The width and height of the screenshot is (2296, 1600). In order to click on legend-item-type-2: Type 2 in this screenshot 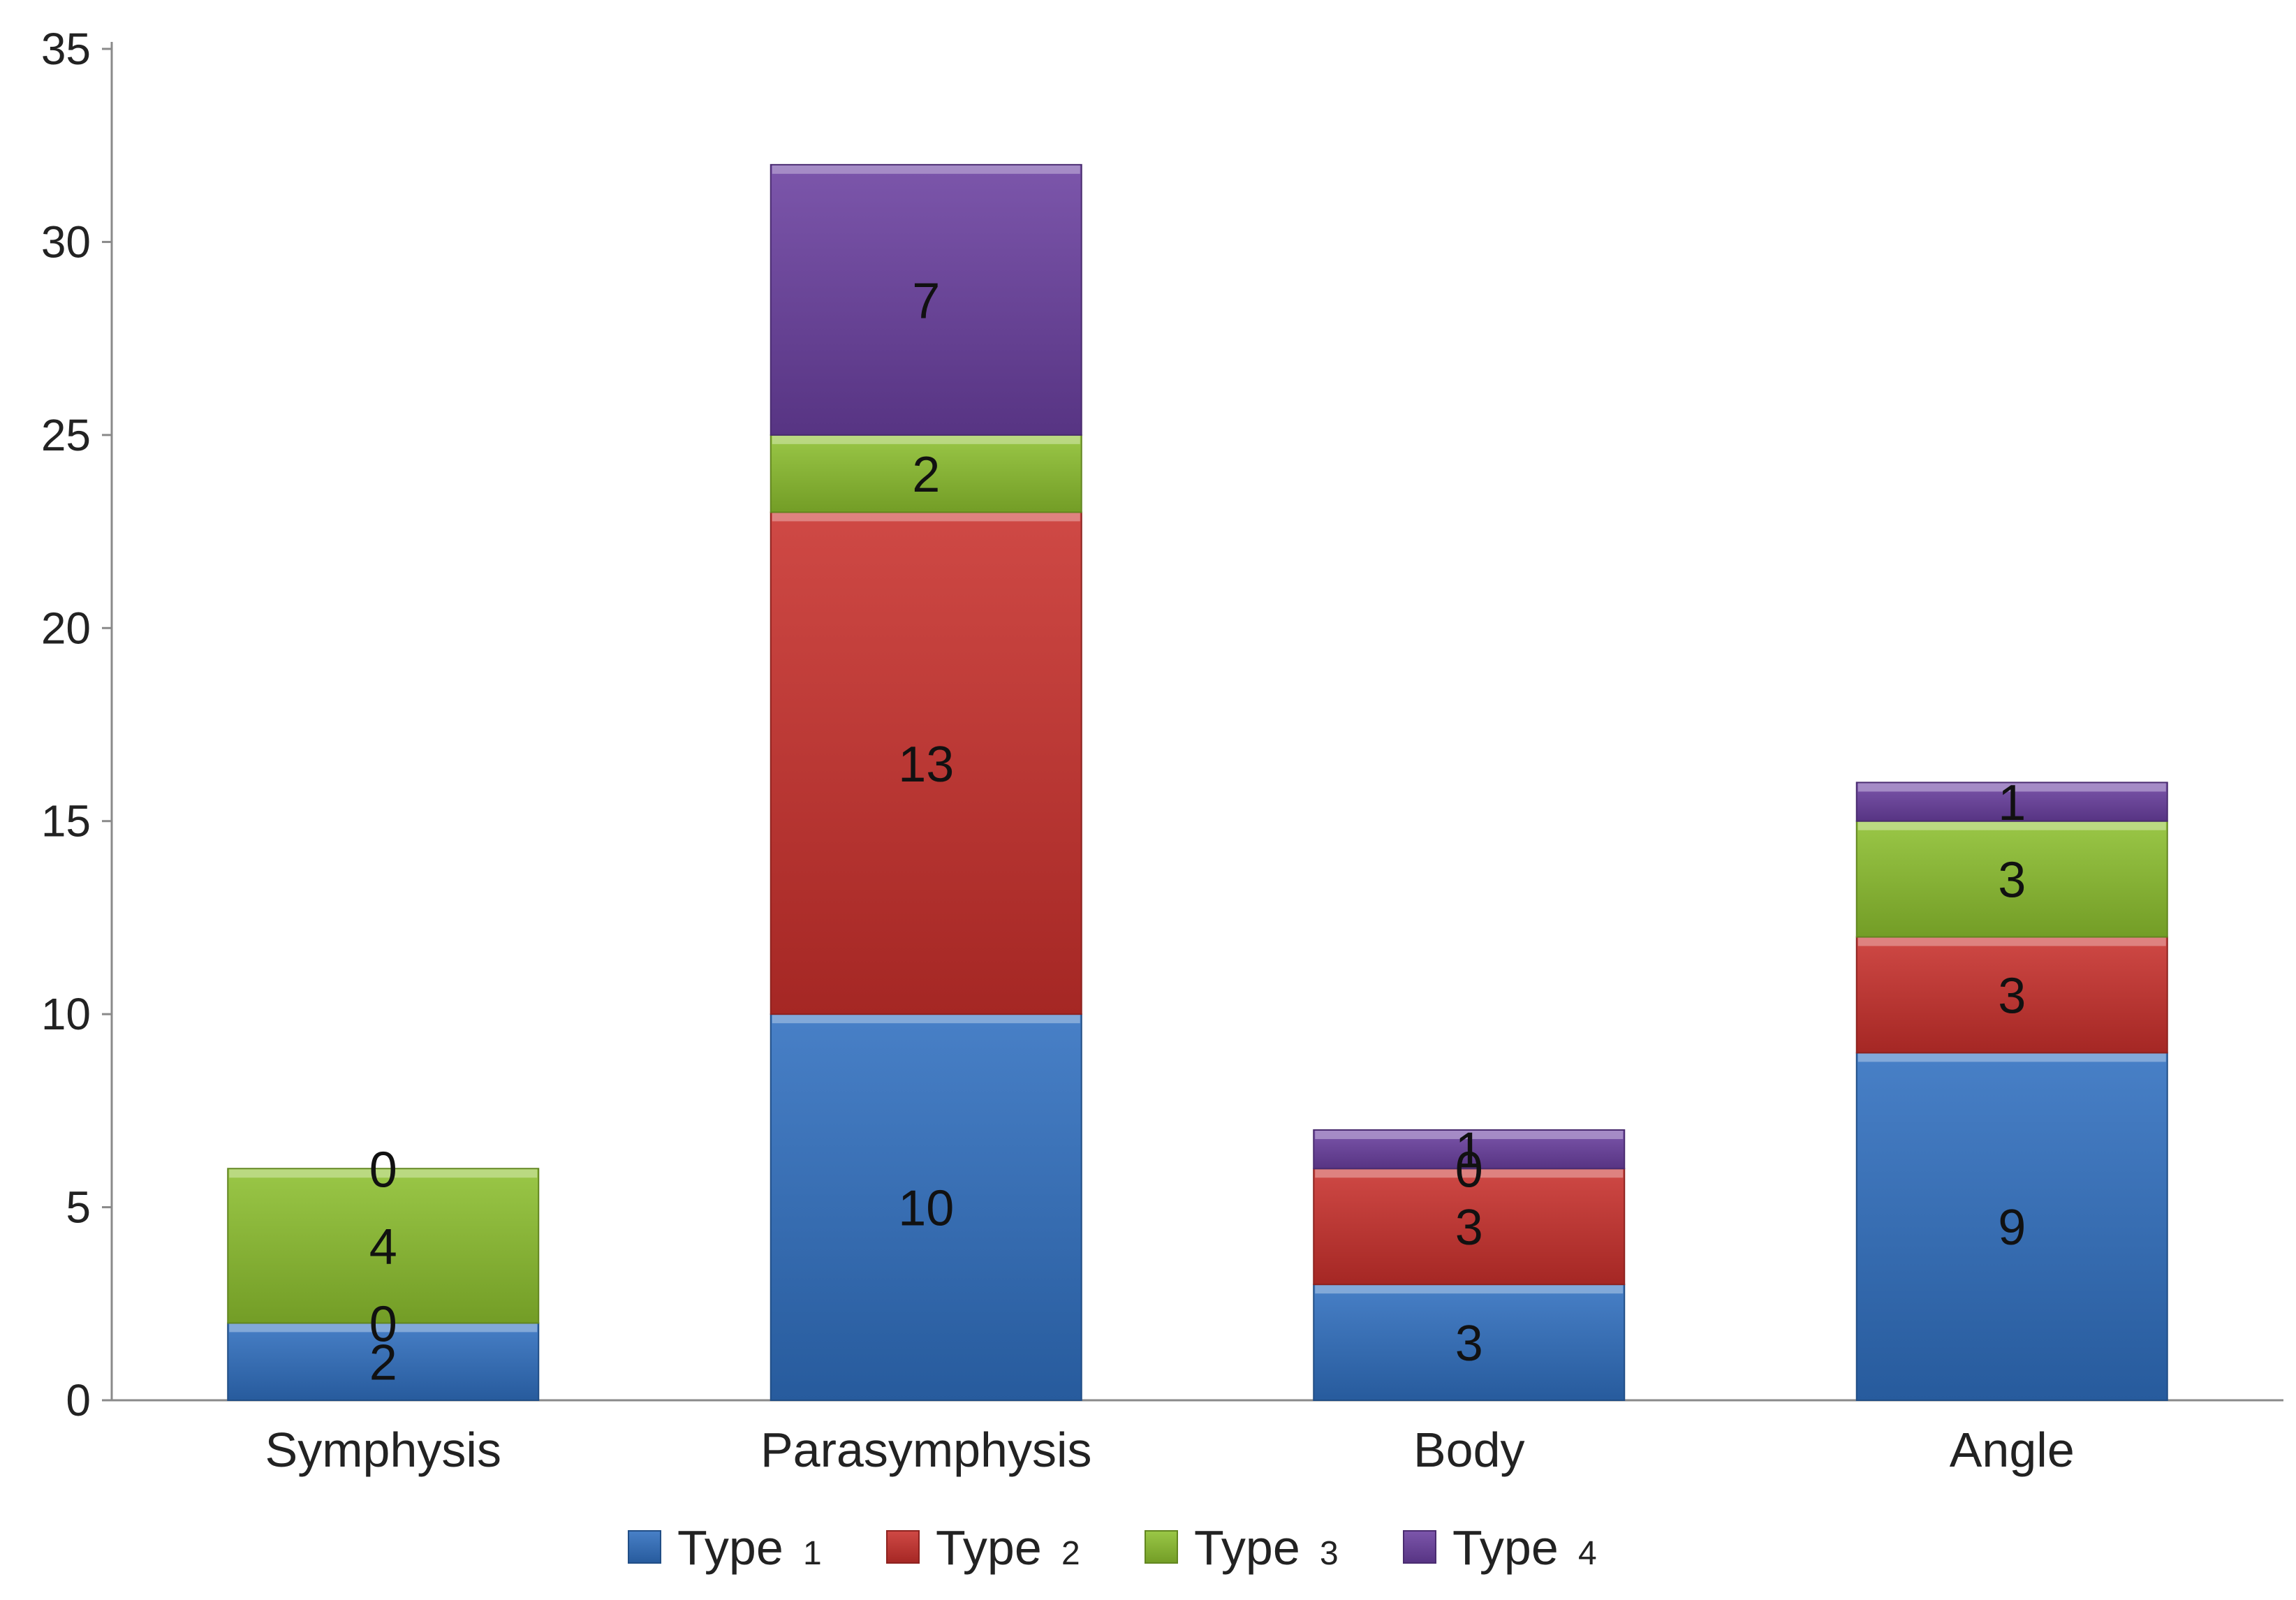, I will do `click(983, 1547)`.